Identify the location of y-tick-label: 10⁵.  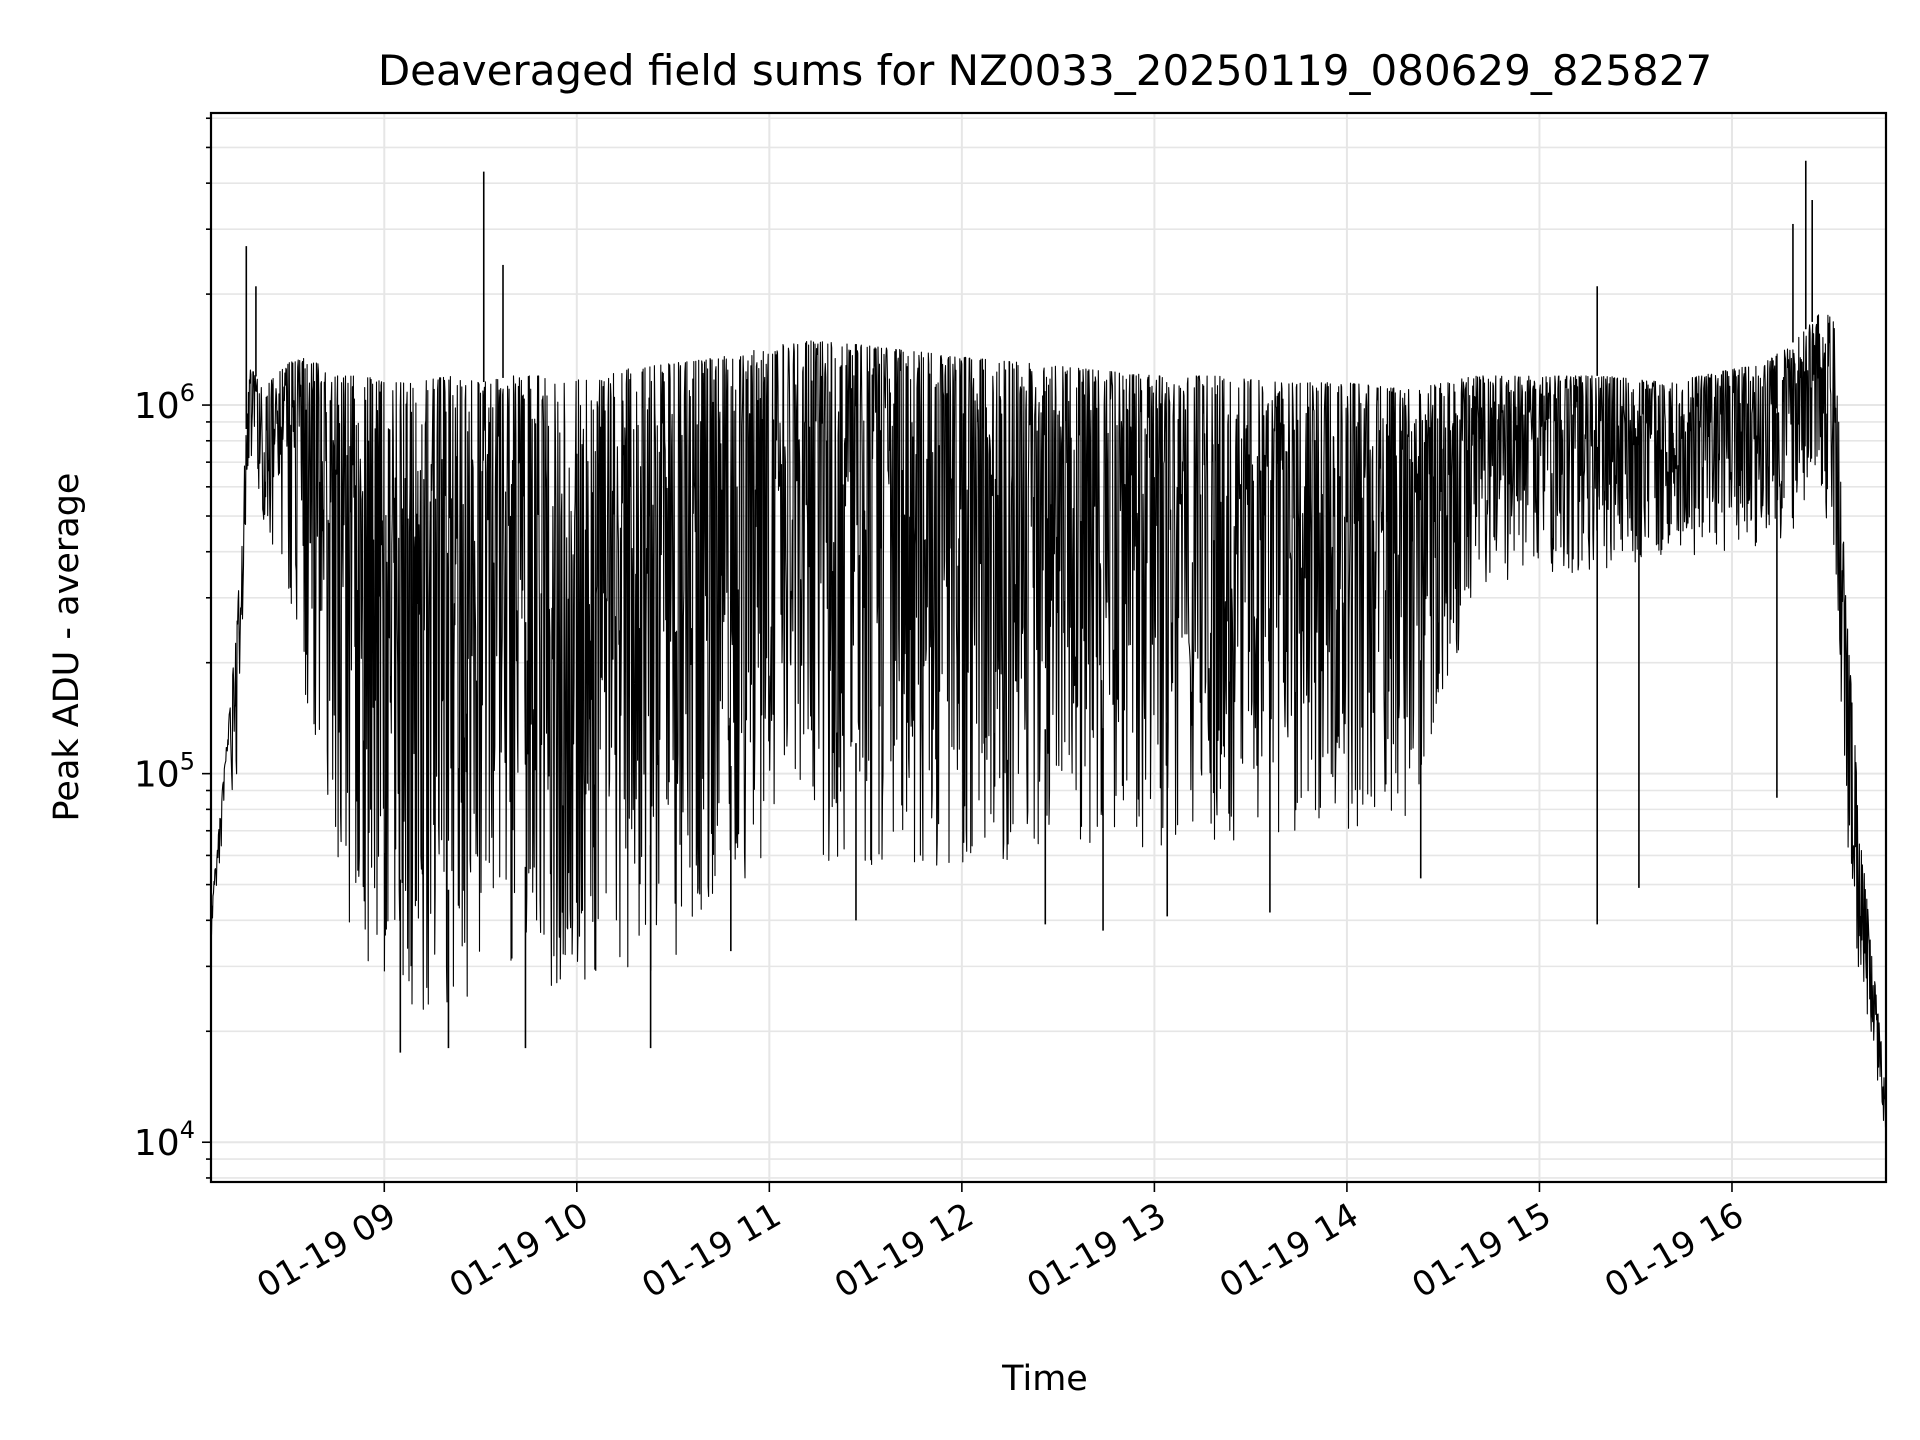
(164, 772).